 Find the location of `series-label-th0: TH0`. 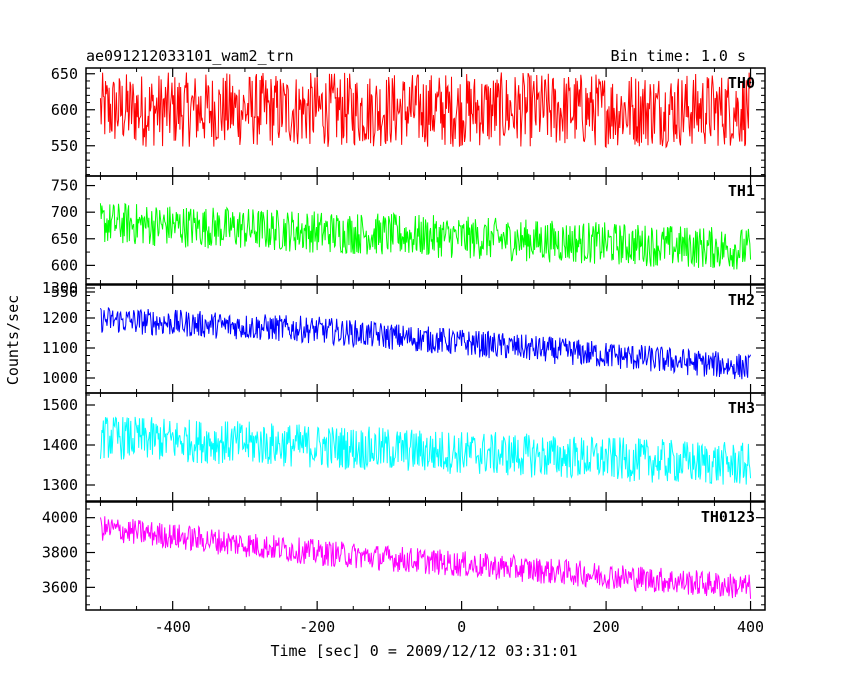

series-label-th0: TH0 is located at coordinates (741, 83).